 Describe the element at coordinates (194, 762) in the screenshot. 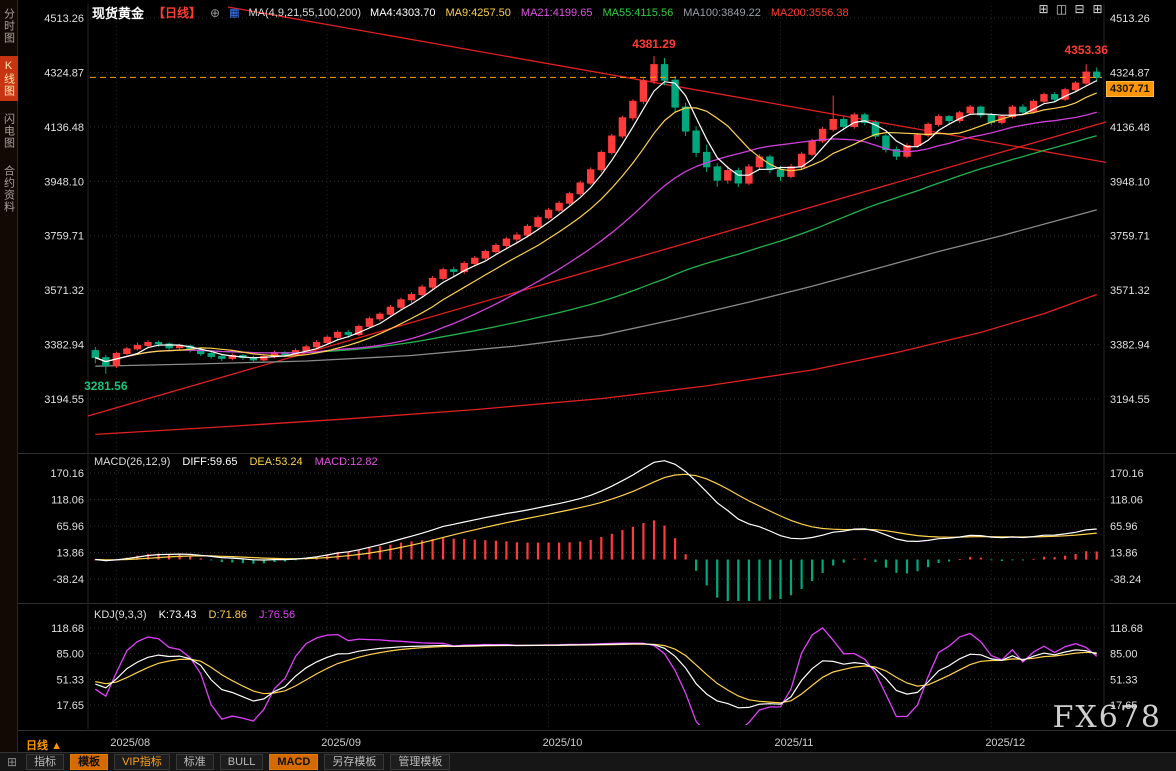

I see `toolbar-tab-3: 标准` at that location.